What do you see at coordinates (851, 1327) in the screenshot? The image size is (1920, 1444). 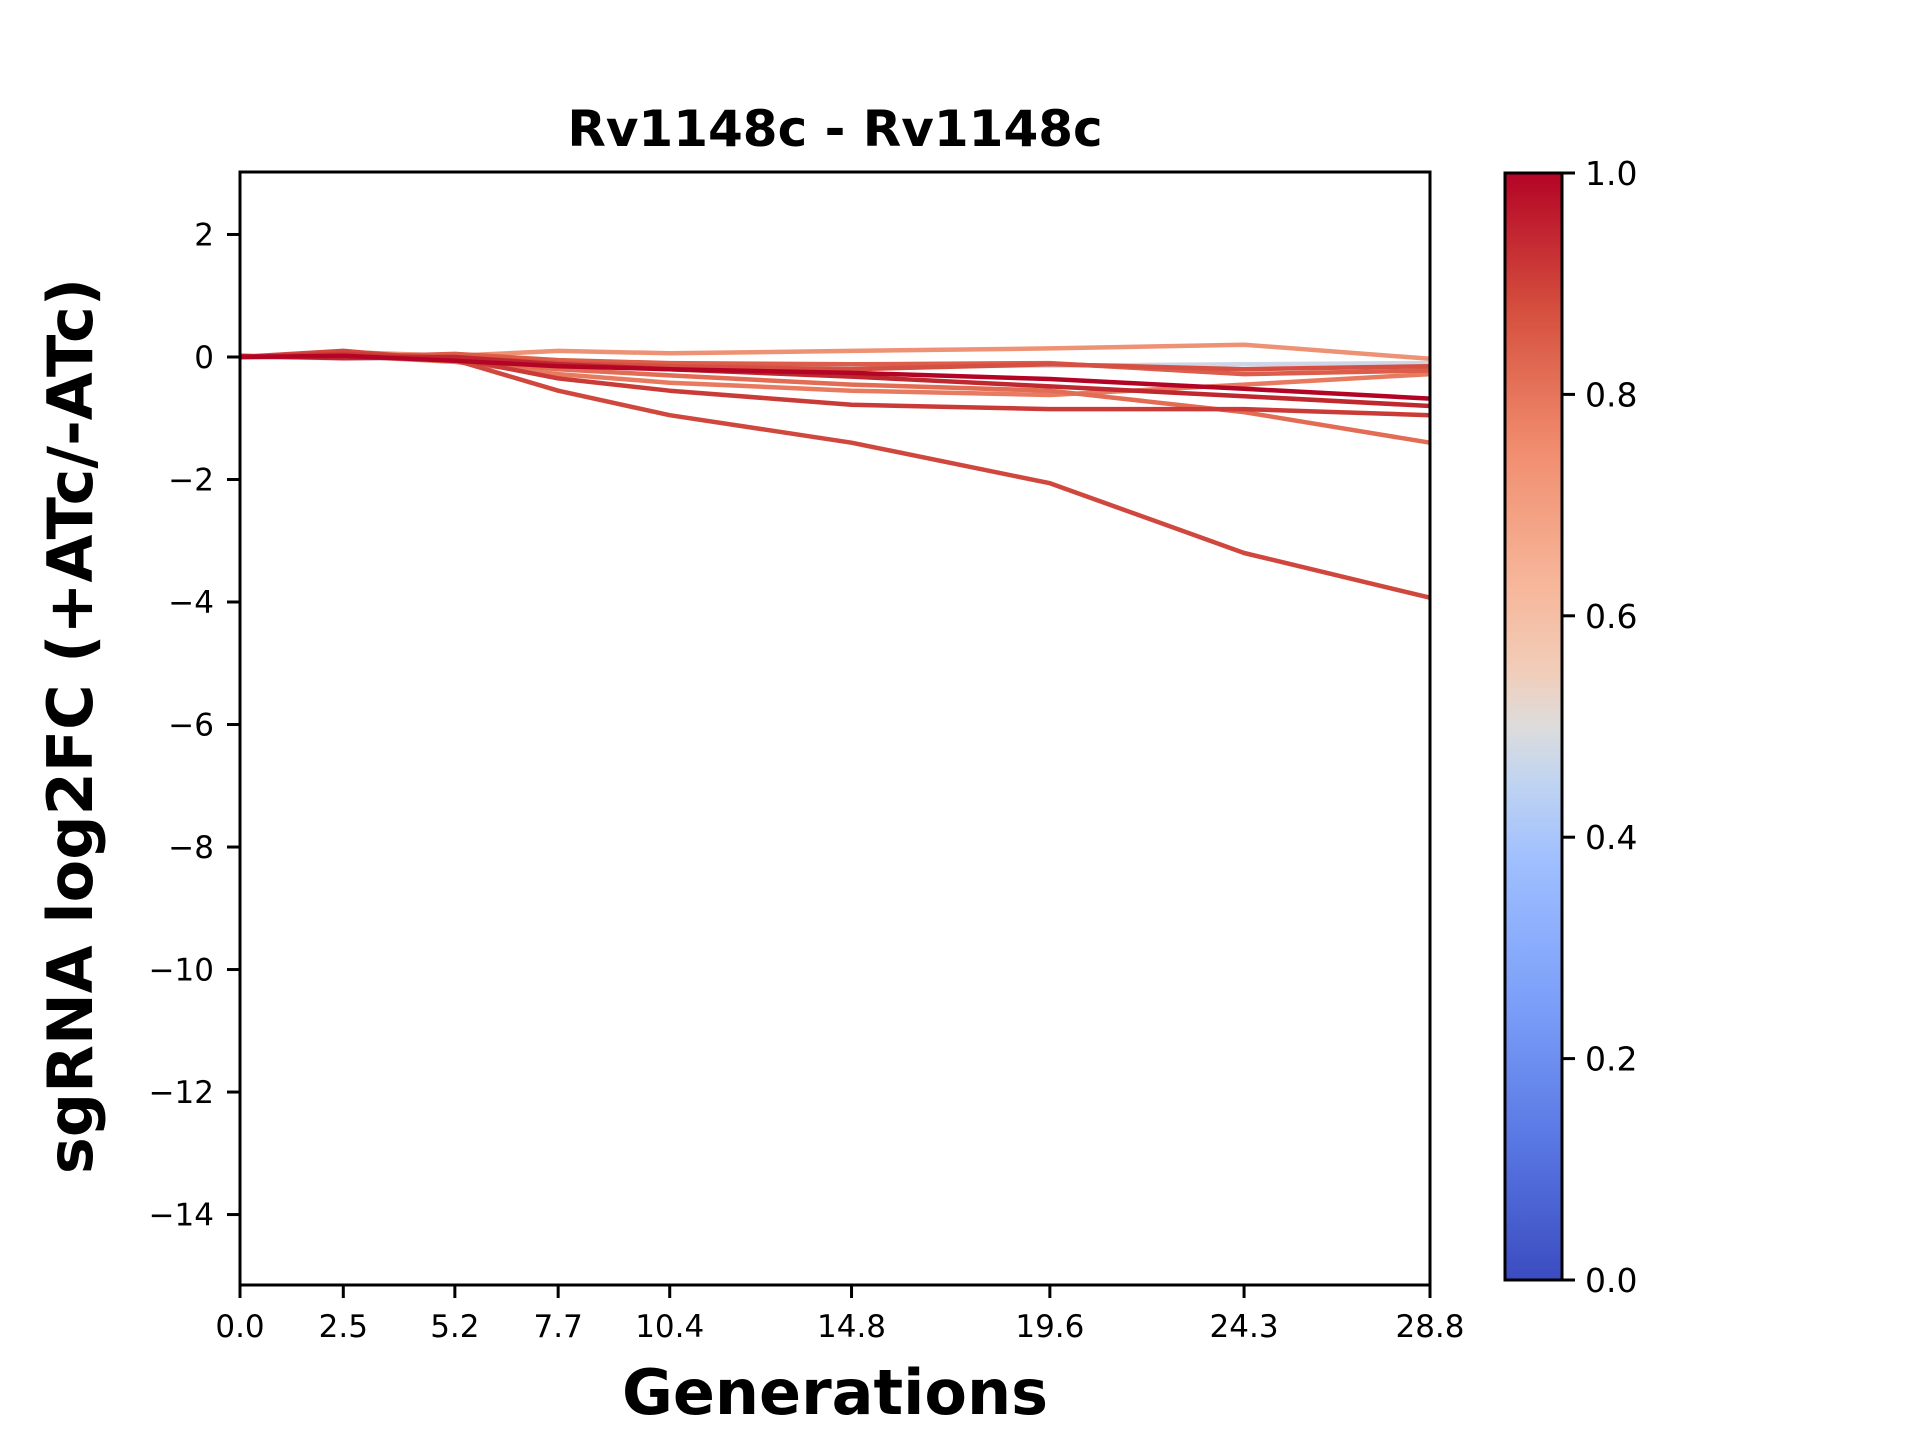 I see `x-tick-label: 14.8` at bounding box center [851, 1327].